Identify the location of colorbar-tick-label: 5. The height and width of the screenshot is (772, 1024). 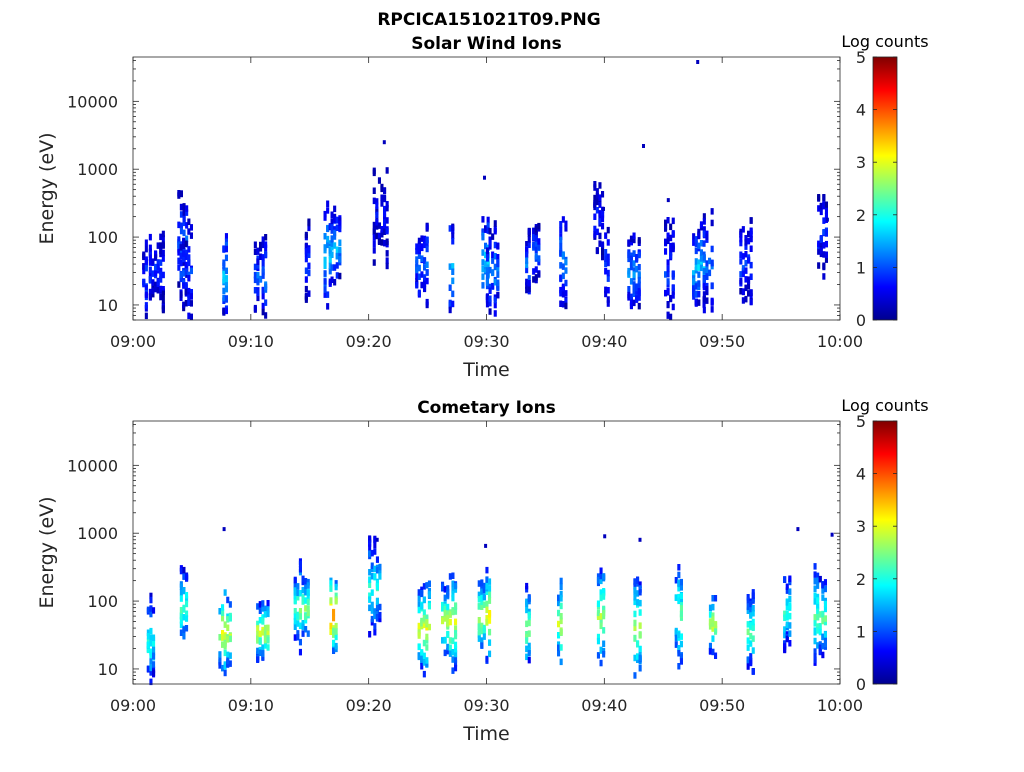
(861, 421).